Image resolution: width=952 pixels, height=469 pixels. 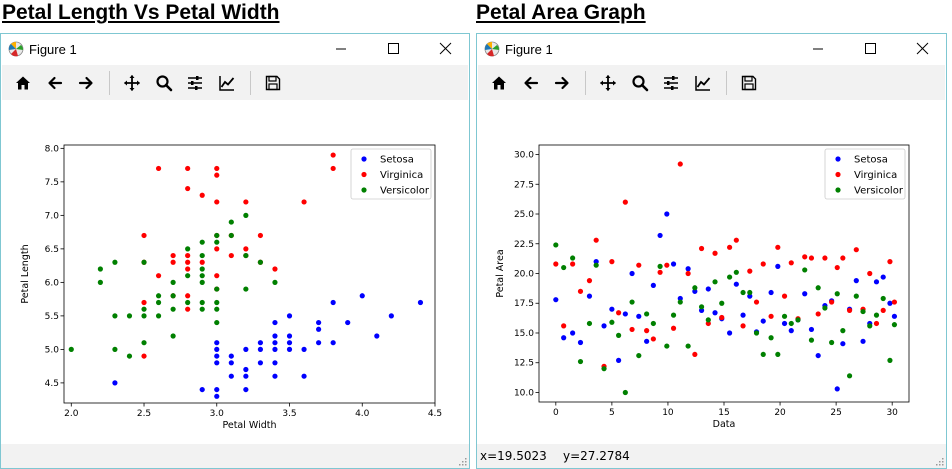 I want to click on y-tick-label: 27.5, so click(x=524, y=185).